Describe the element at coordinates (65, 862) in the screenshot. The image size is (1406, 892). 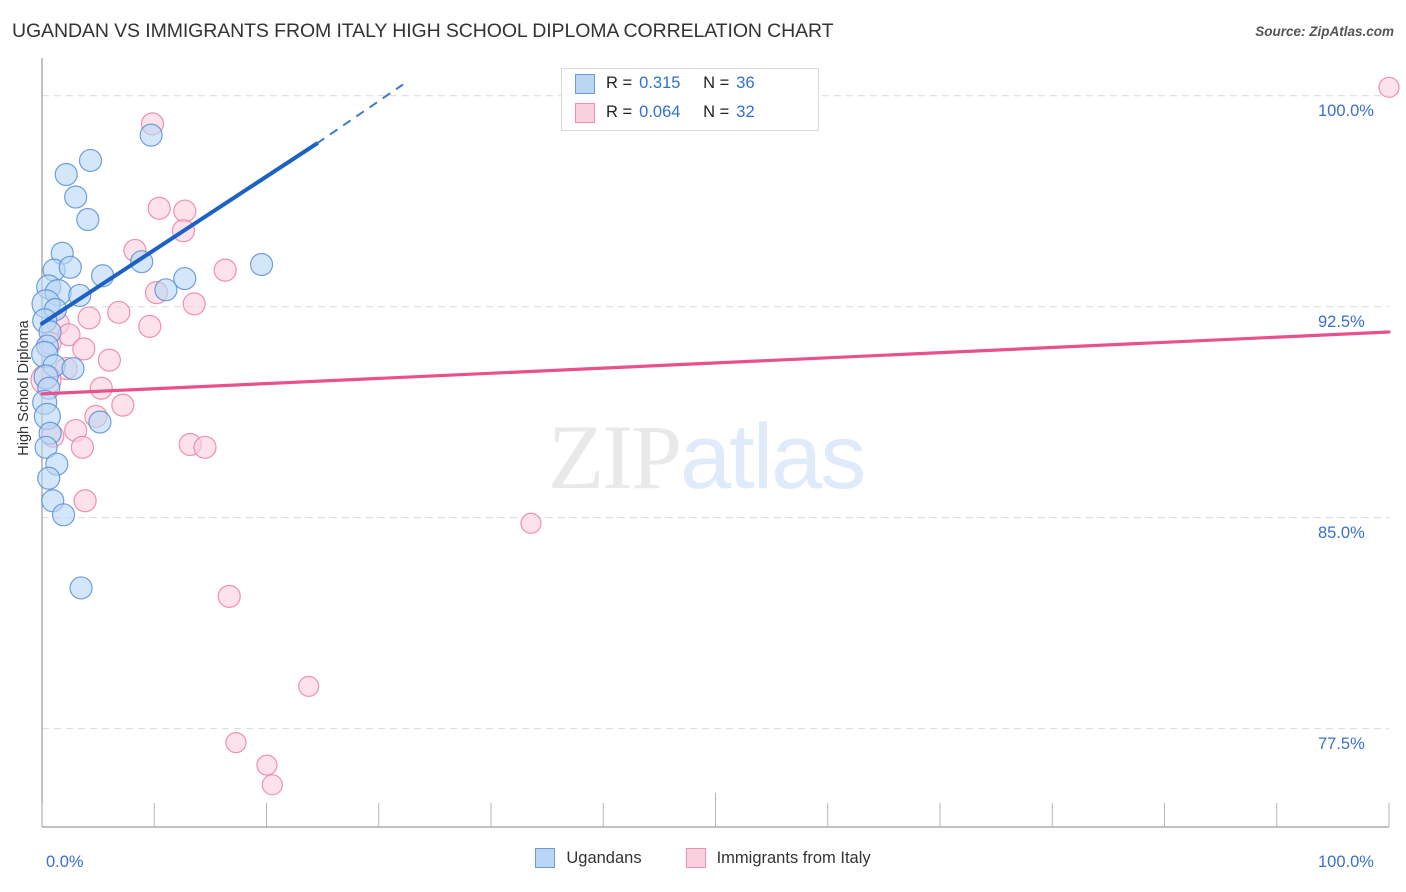
I see `x-axis-tick-label-min: 0.0%` at that location.